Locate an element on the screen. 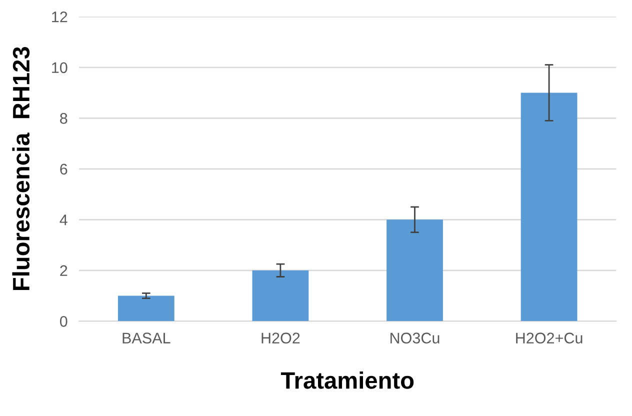 The width and height of the screenshot is (632, 416). x-tick-label: NO3Cu is located at coordinates (415, 338).